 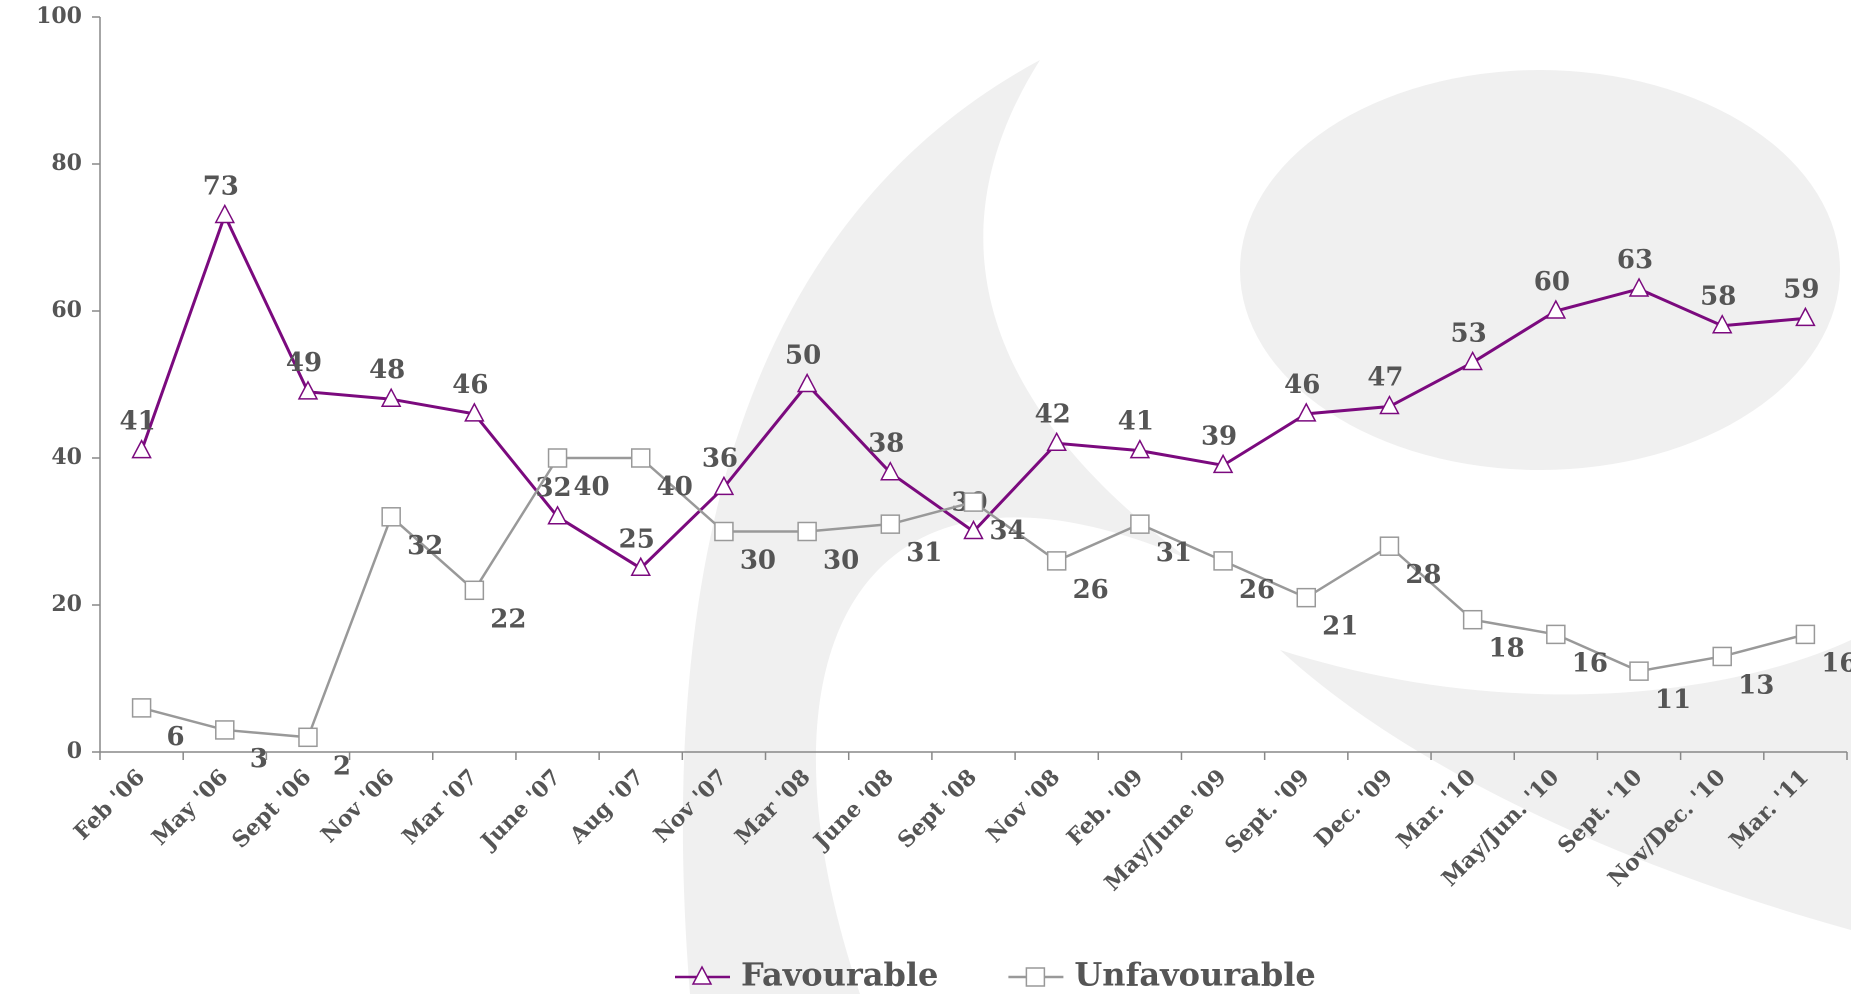 What do you see at coordinates (259, 759) in the screenshot?
I see `data-label: 3` at bounding box center [259, 759].